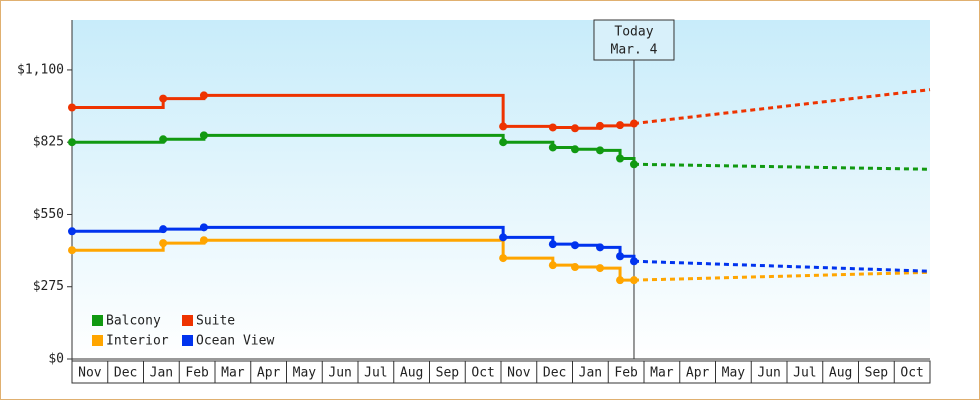  What do you see at coordinates (56, 359) in the screenshot?
I see `y-tick-label: $0` at bounding box center [56, 359].